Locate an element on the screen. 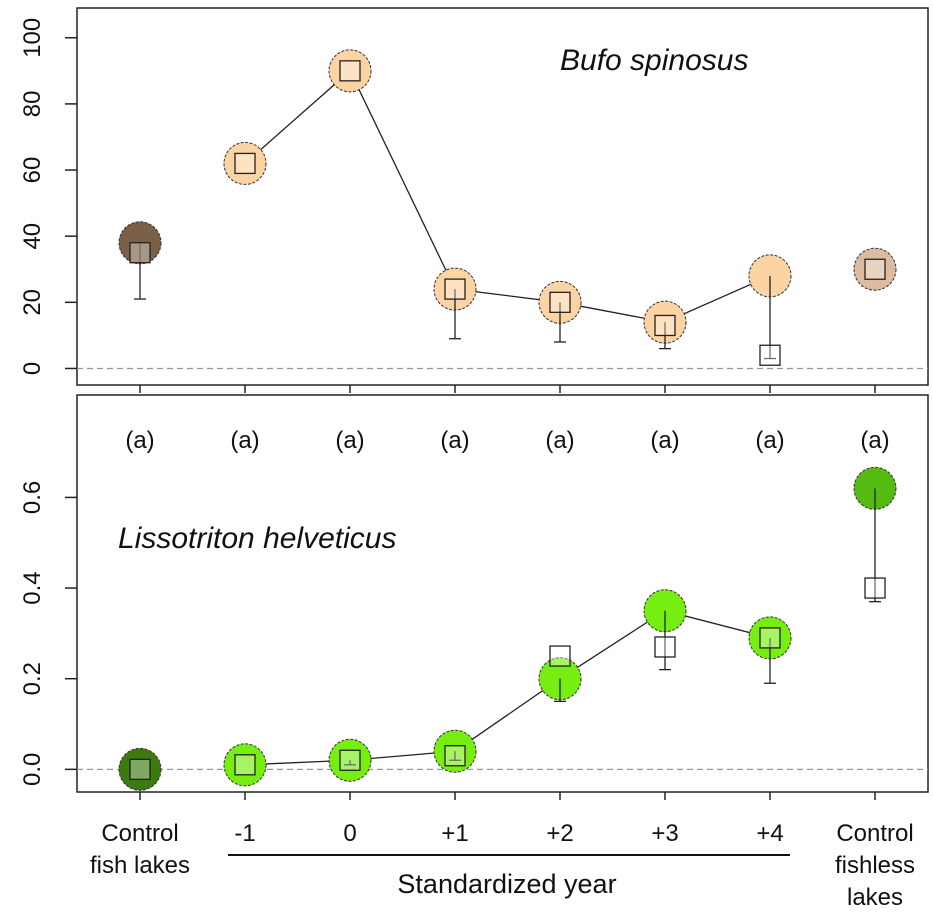 This screenshot has height=921, width=933. x-tick-label: +2 is located at coordinates (560, 833).